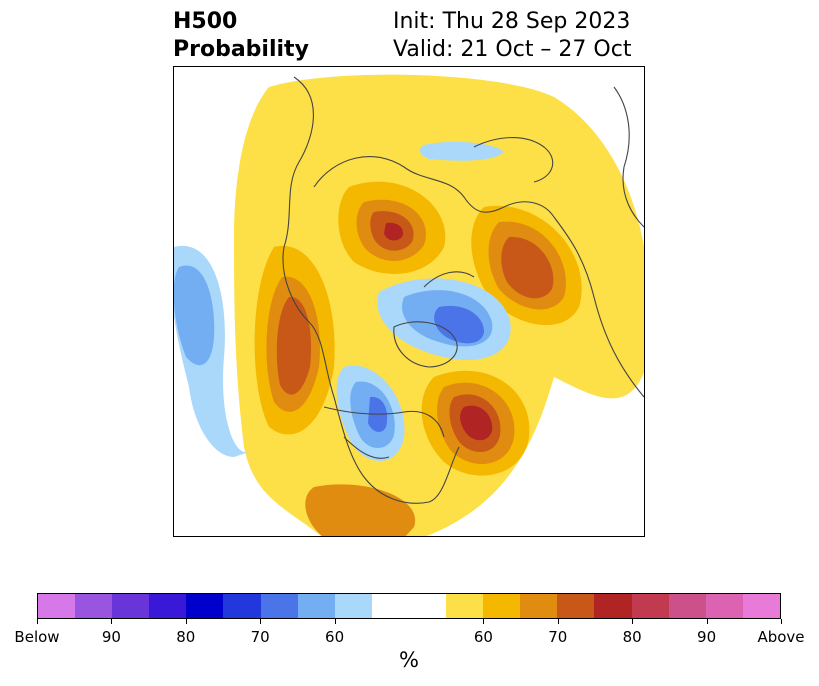  I want to click on below-60-arctic, so click(461, 151).